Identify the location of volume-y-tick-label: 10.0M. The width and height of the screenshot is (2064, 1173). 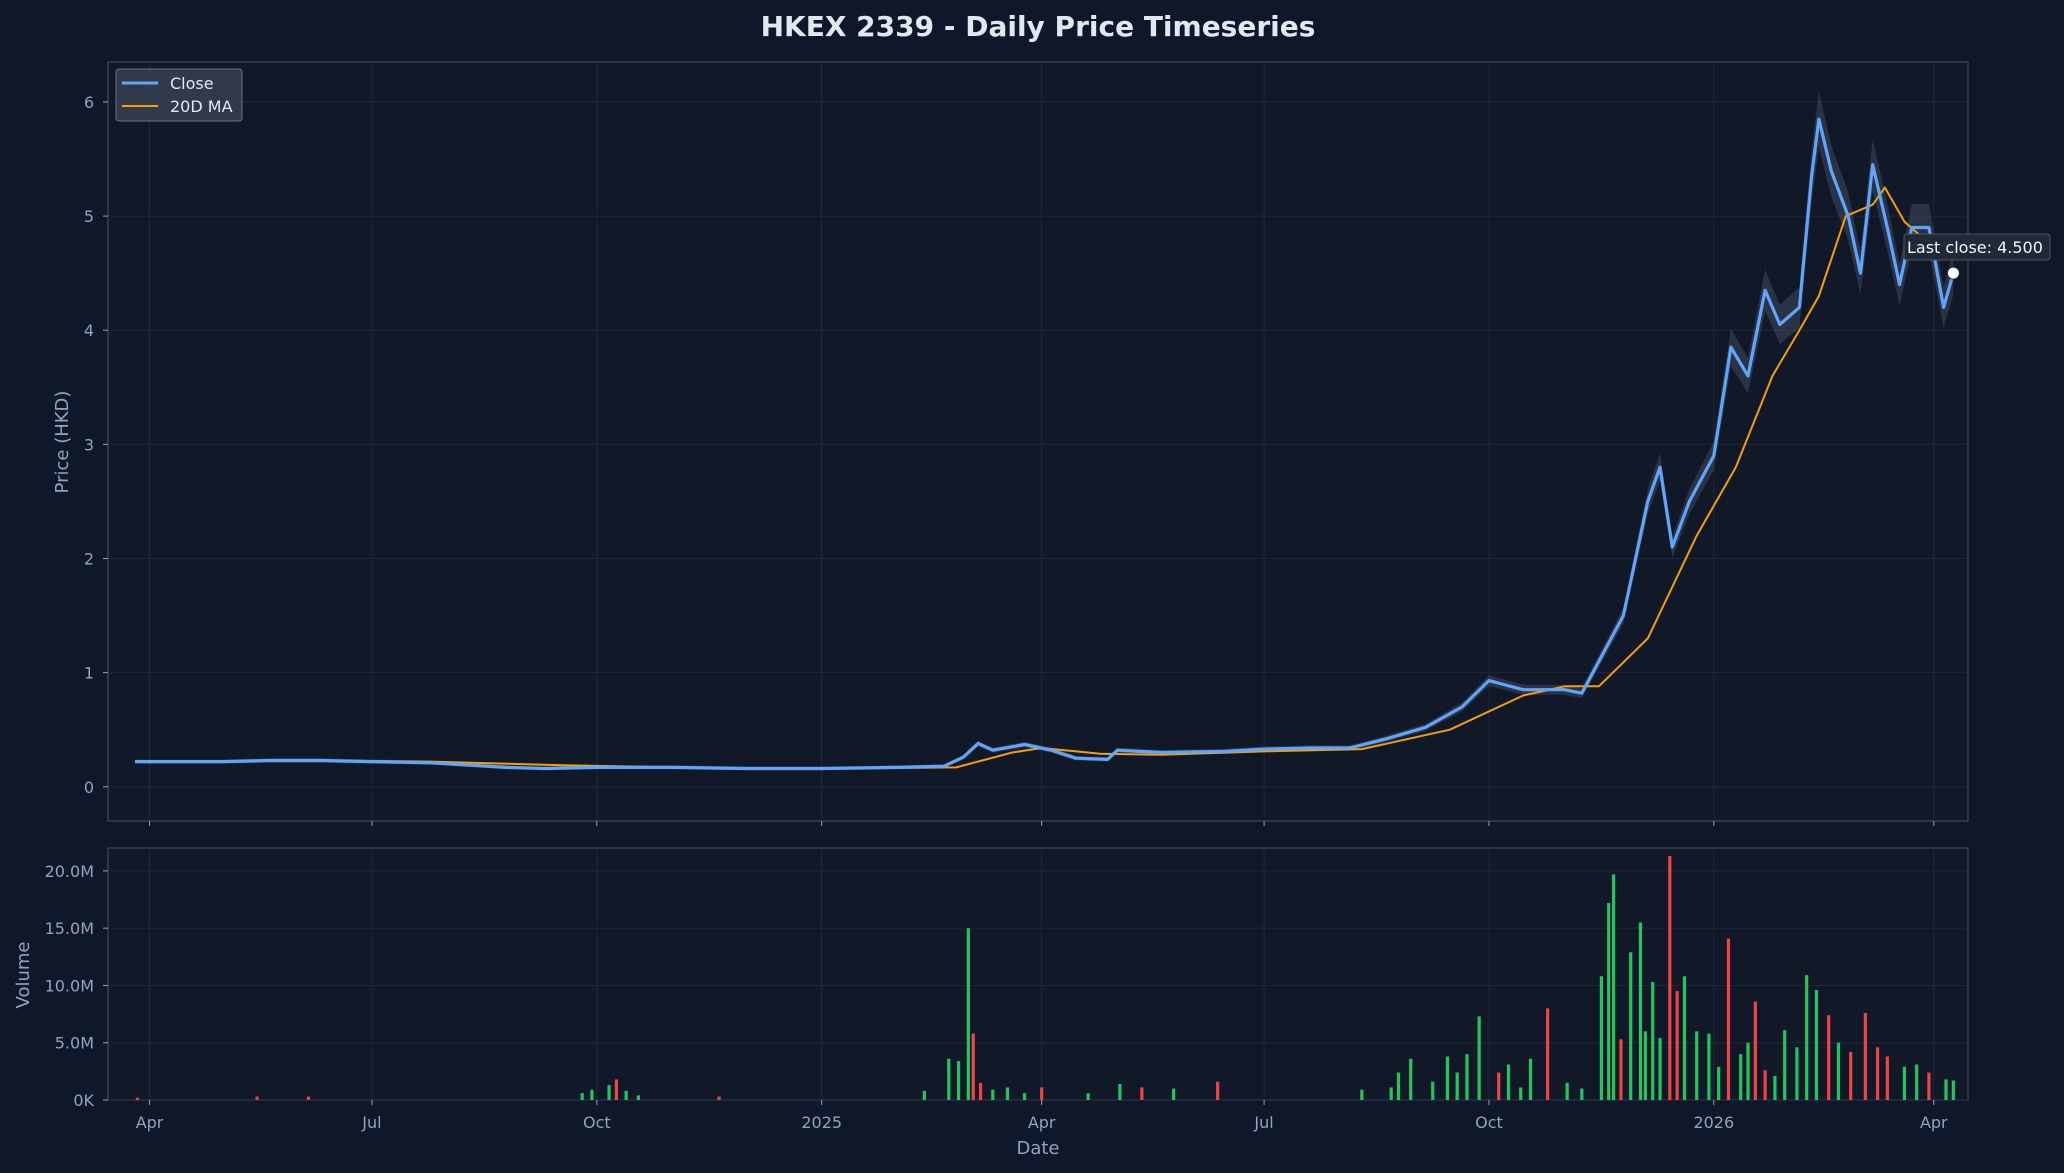
(69, 985).